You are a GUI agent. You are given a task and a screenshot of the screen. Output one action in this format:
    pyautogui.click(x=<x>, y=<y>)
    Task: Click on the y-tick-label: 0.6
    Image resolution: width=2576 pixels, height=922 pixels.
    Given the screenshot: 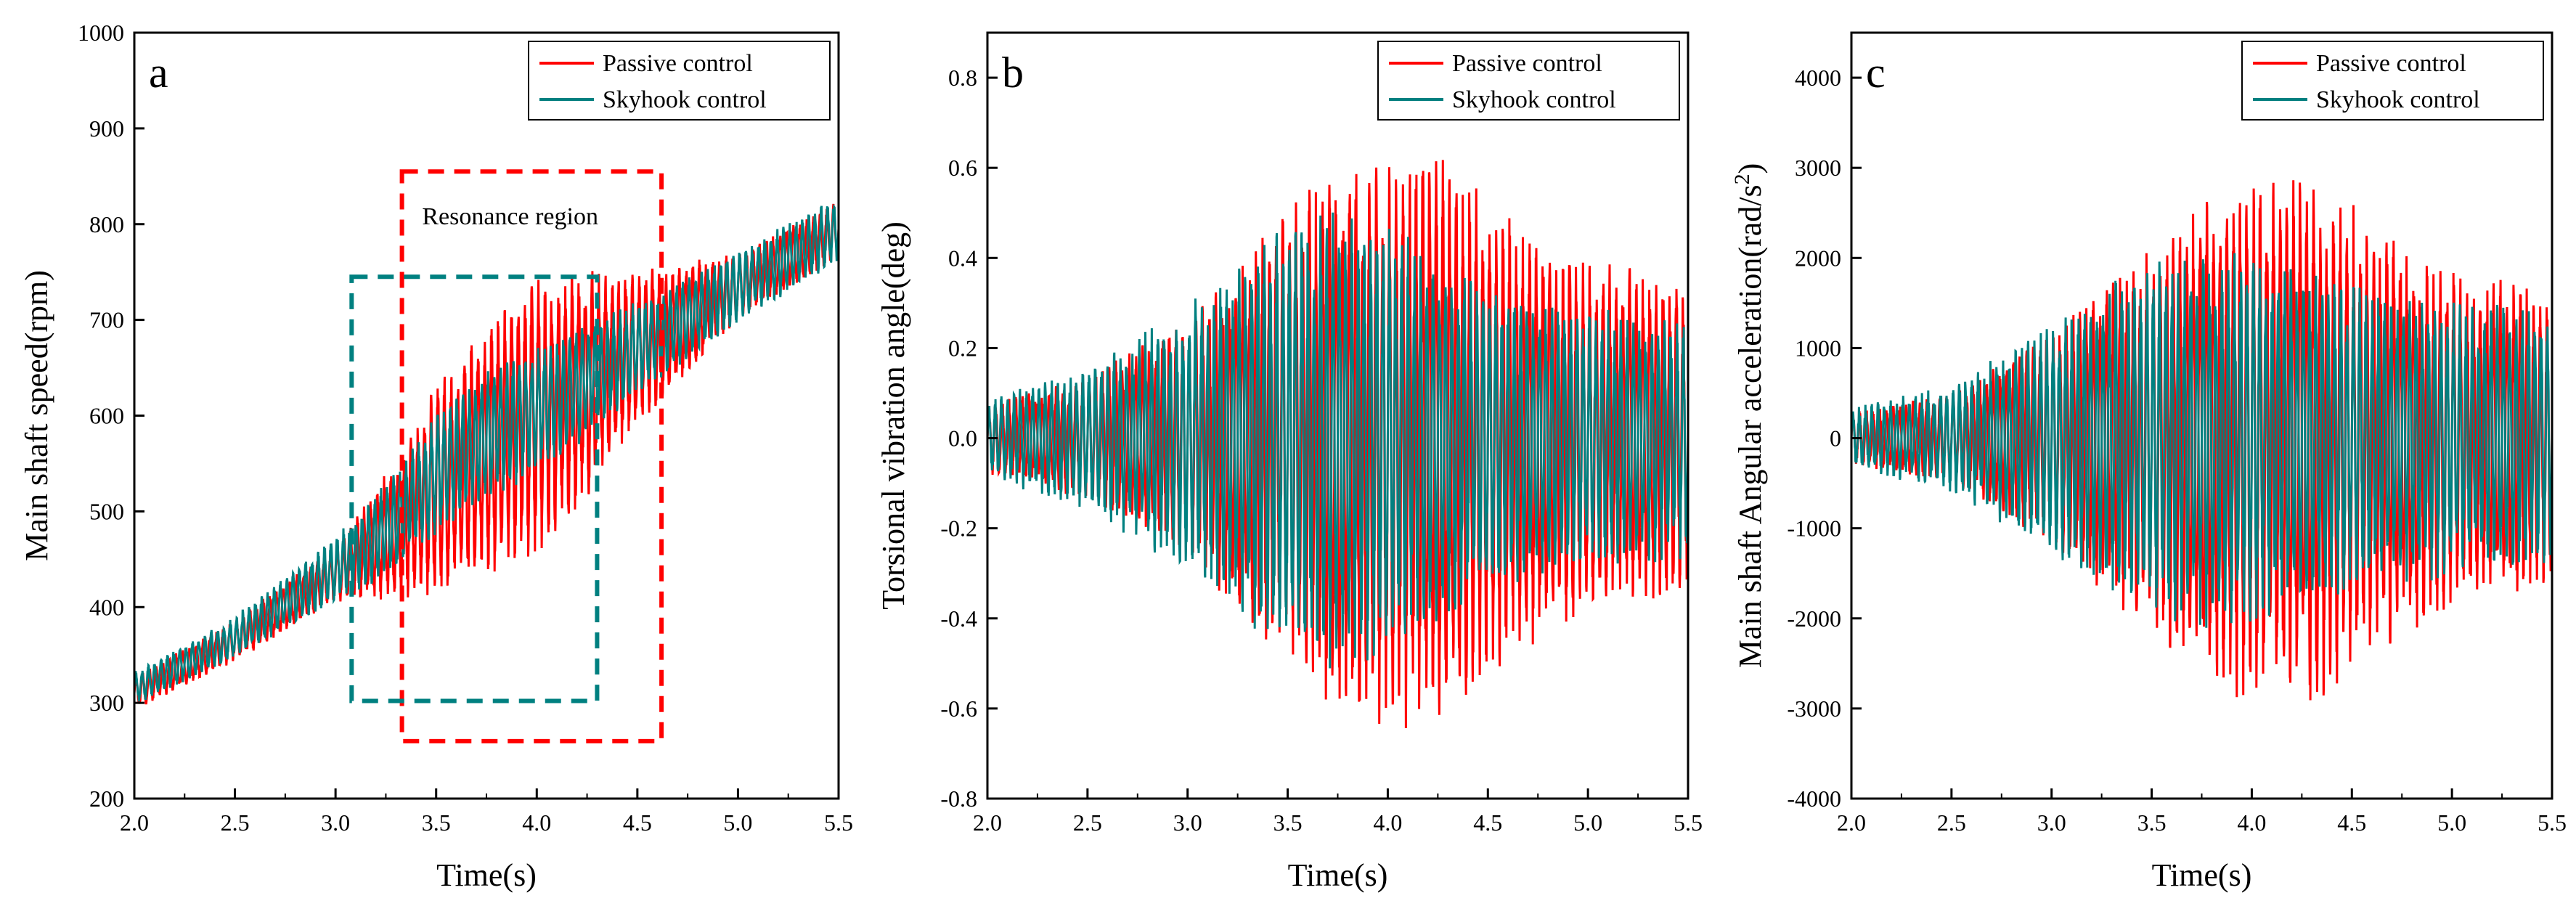 What is the action you would take?
    pyautogui.click(x=962, y=168)
    